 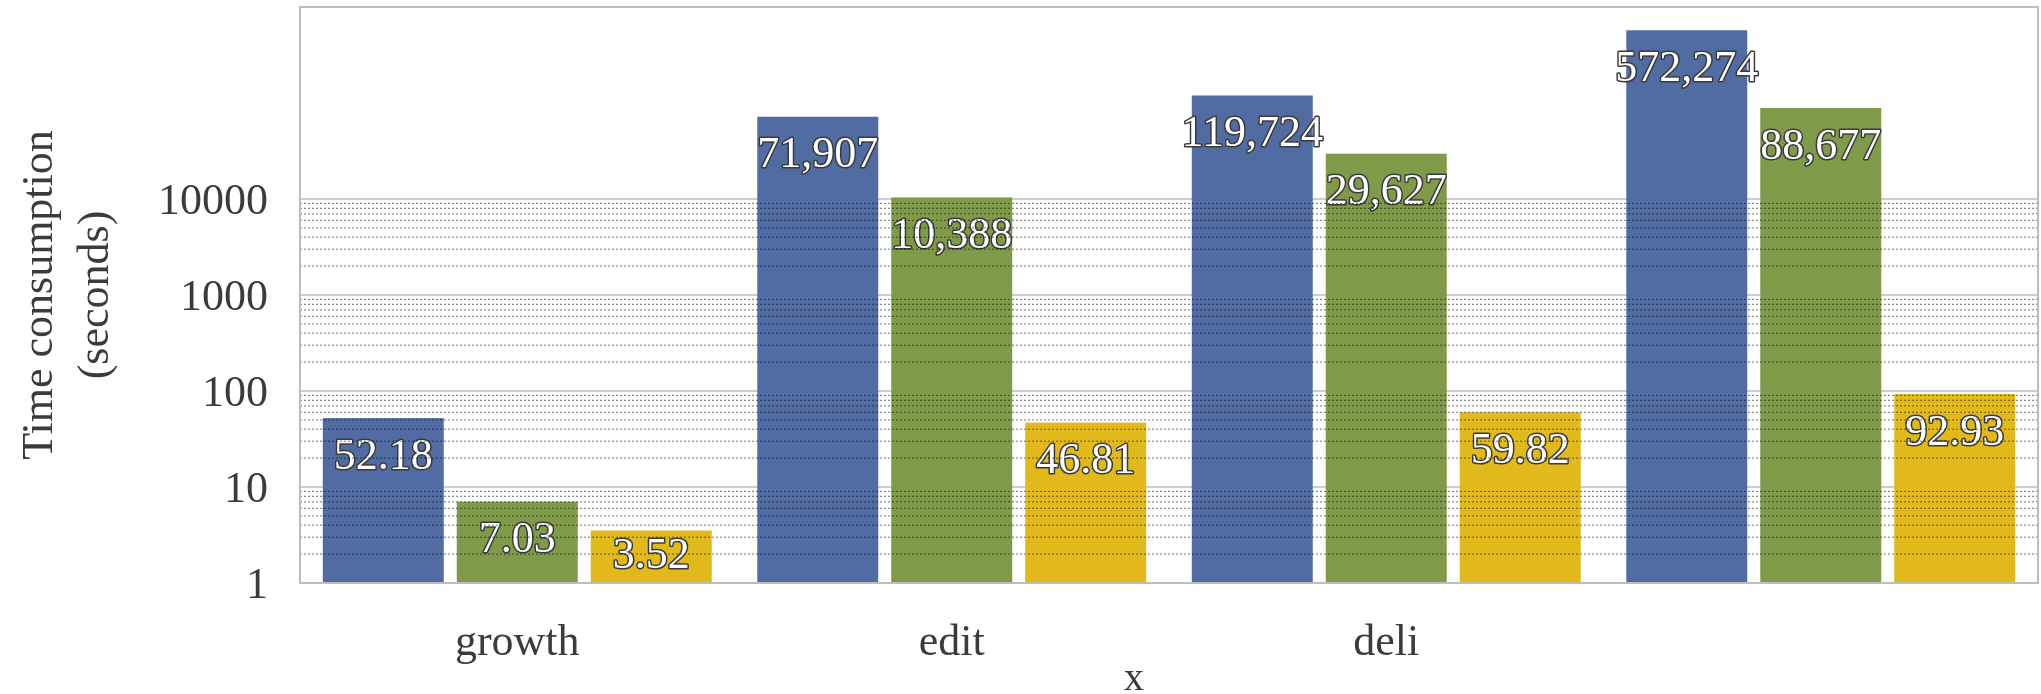 What do you see at coordinates (1386, 190) in the screenshot?
I see `data-label: 29,627` at bounding box center [1386, 190].